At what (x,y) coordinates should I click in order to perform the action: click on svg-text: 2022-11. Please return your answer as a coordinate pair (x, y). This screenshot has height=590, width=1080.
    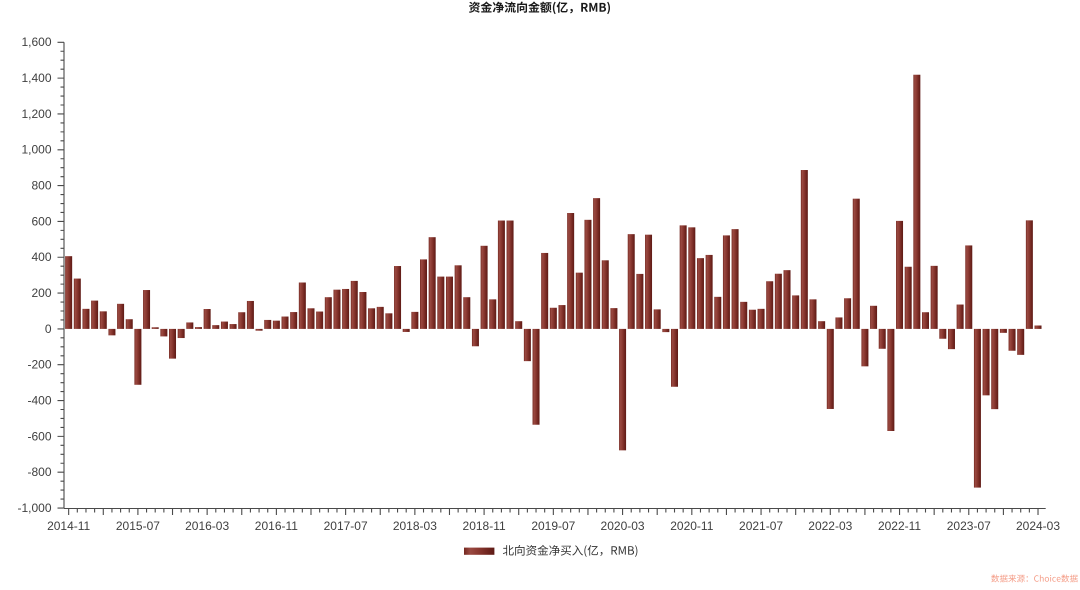
    Looking at the image, I should click on (899, 526).